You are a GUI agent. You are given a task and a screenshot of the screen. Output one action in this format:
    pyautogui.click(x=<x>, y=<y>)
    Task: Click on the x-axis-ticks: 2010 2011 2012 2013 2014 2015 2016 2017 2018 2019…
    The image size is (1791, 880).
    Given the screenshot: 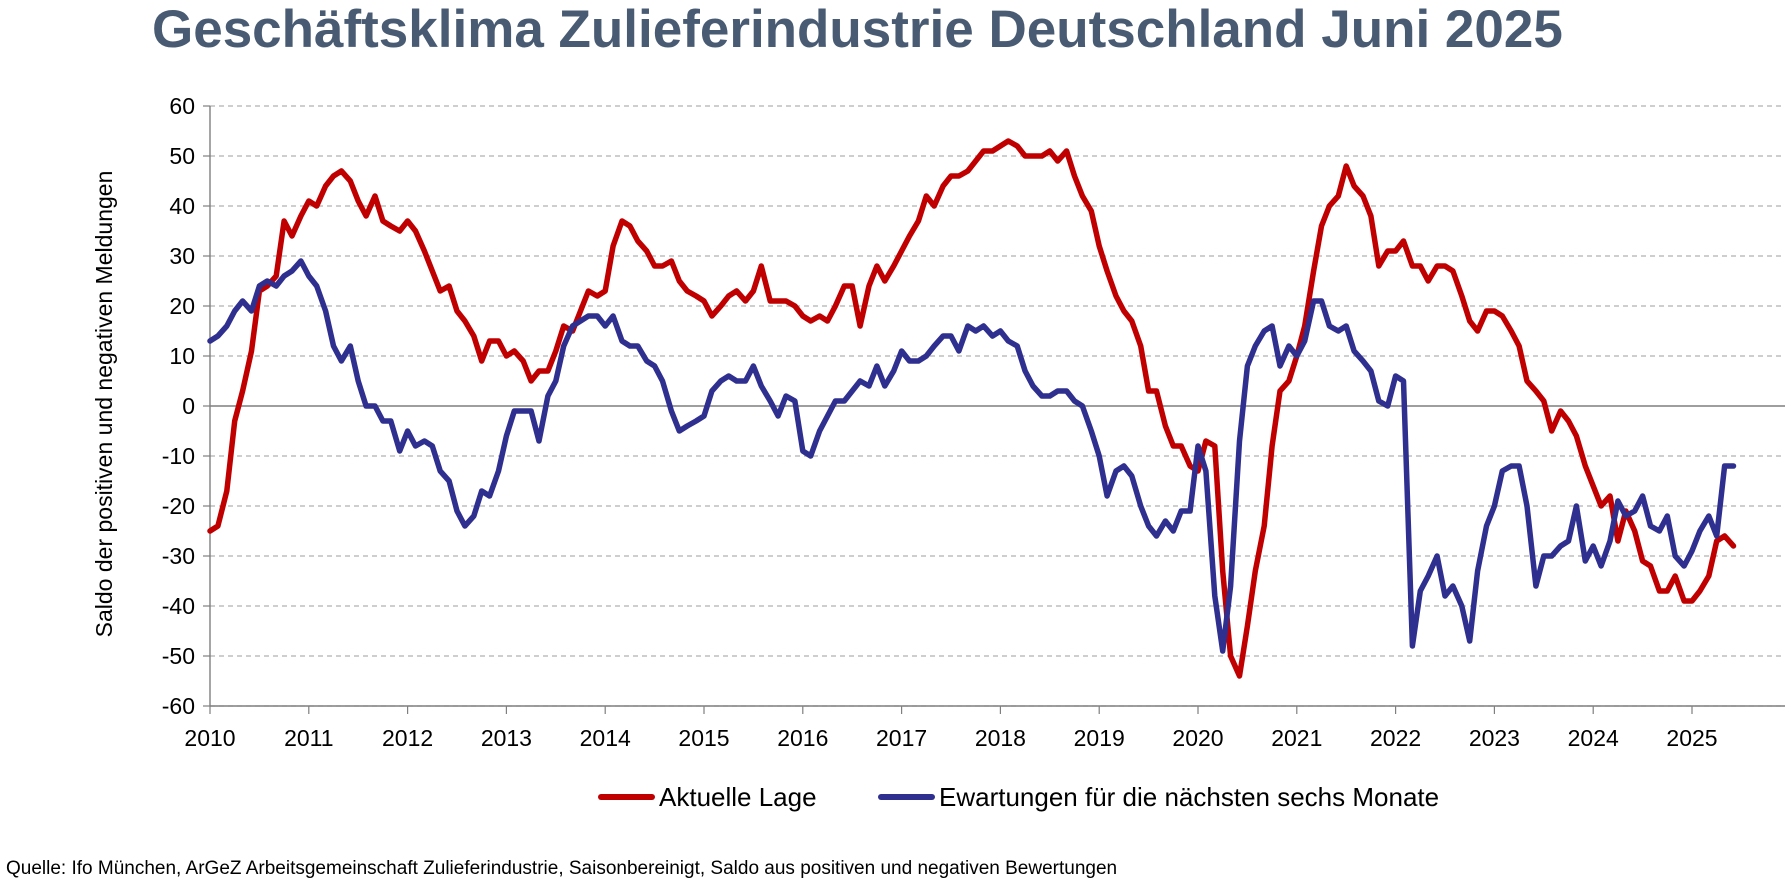 What is the action you would take?
    pyautogui.click(x=951, y=728)
    